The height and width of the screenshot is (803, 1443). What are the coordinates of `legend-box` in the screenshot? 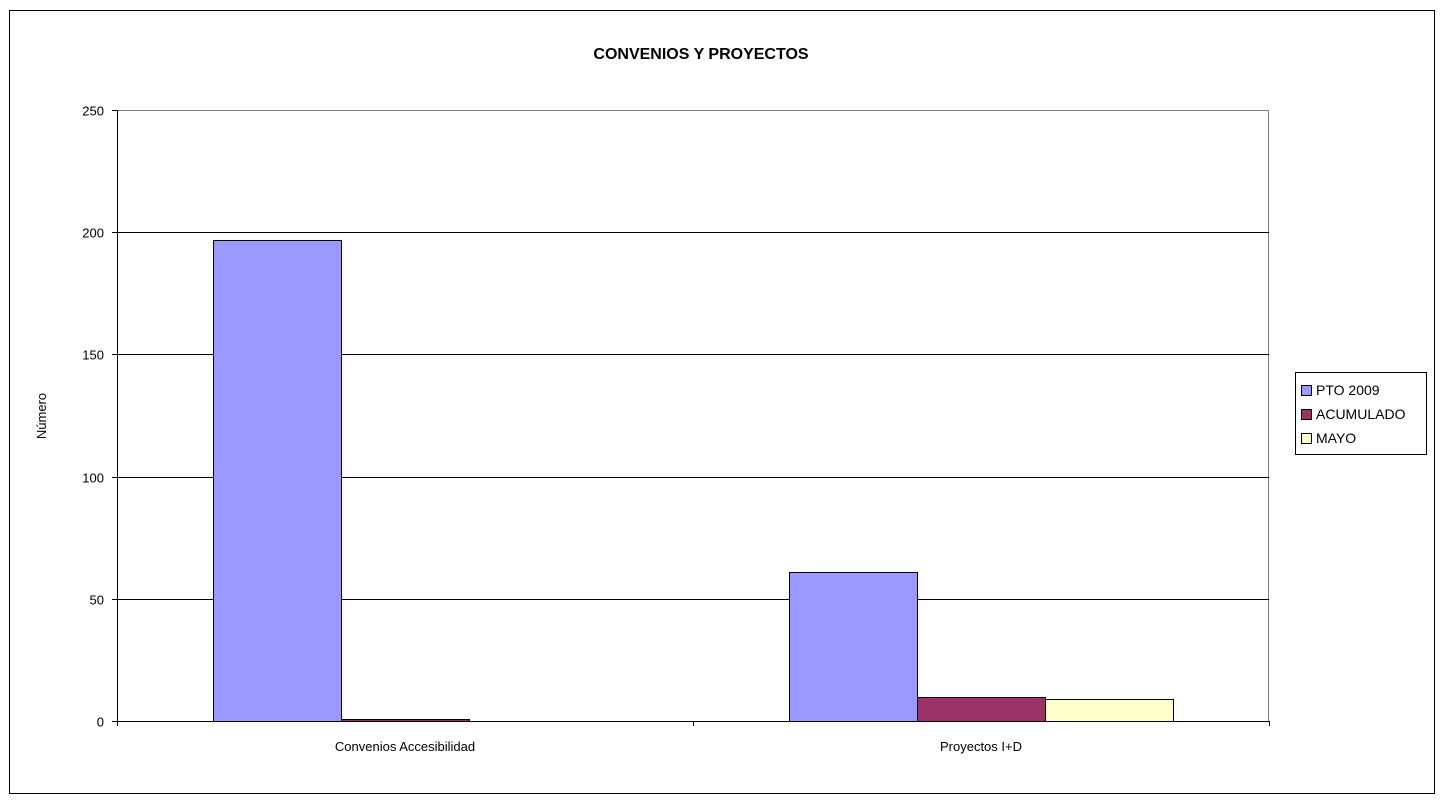 It's located at (1361, 413).